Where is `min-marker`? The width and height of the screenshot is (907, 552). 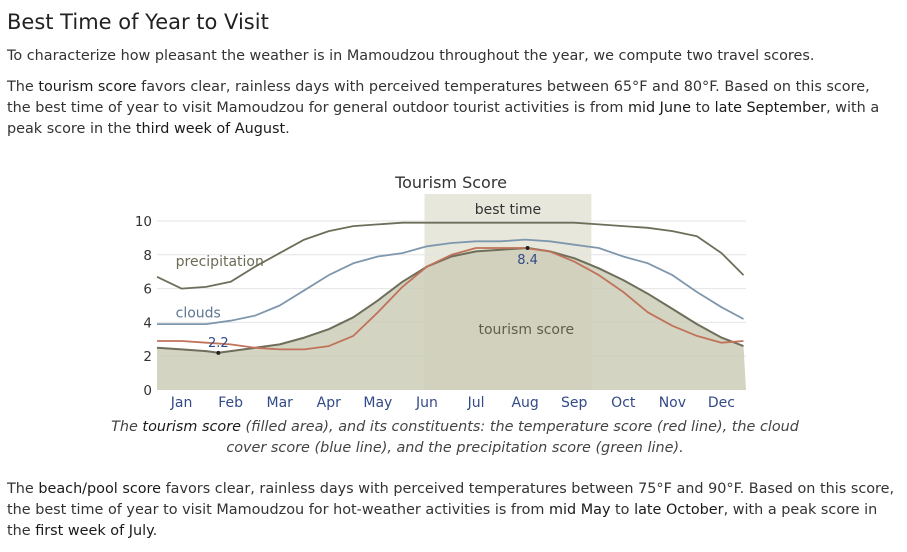 min-marker is located at coordinates (218, 352).